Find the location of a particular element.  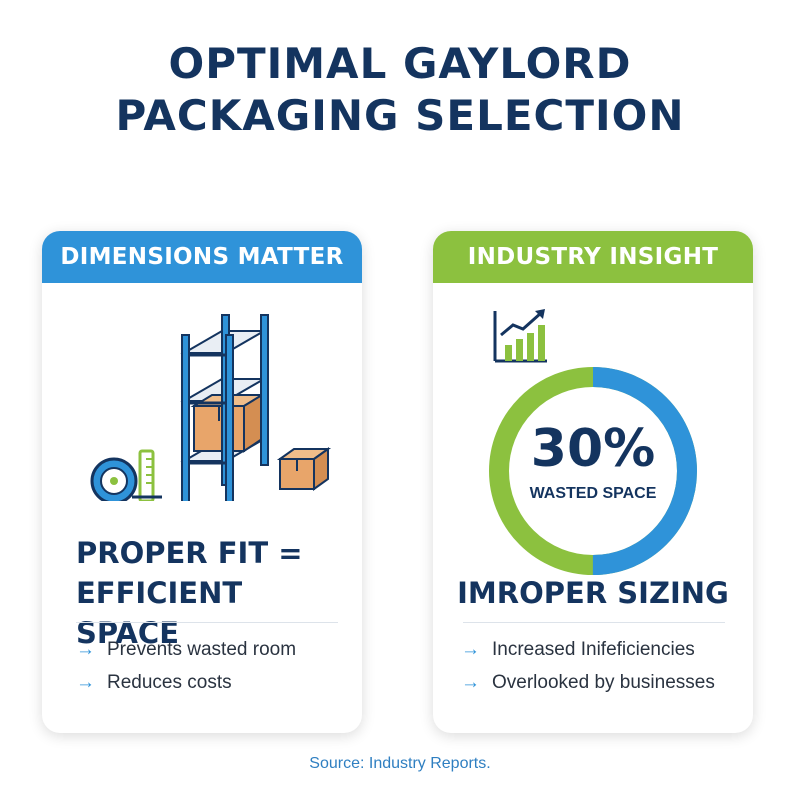

industry-insight-header: INDUSTRY INSIGHT is located at coordinates (593, 257).